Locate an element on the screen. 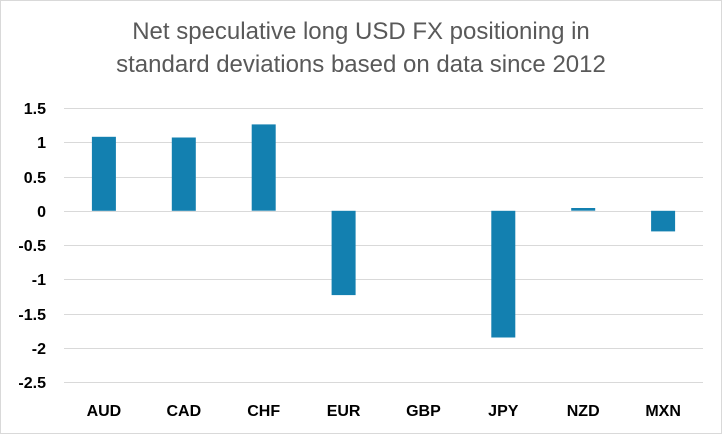  y-tick-label: 1.5 is located at coordinates (35, 109).